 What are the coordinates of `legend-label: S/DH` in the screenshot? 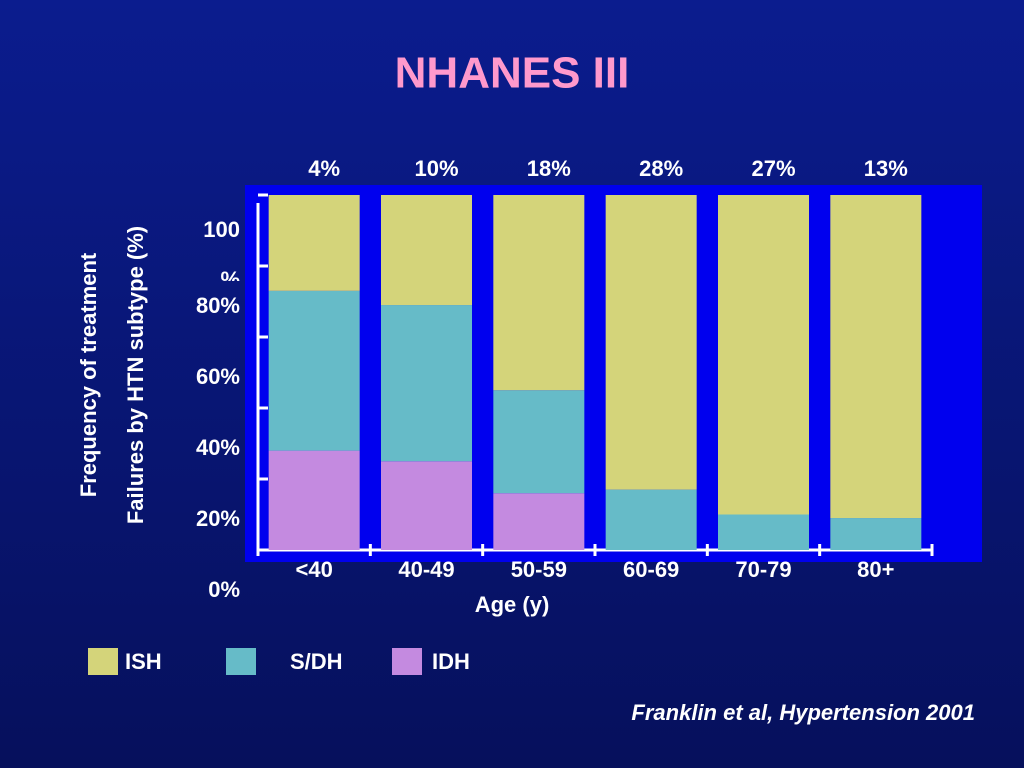 It's located at (316, 661).